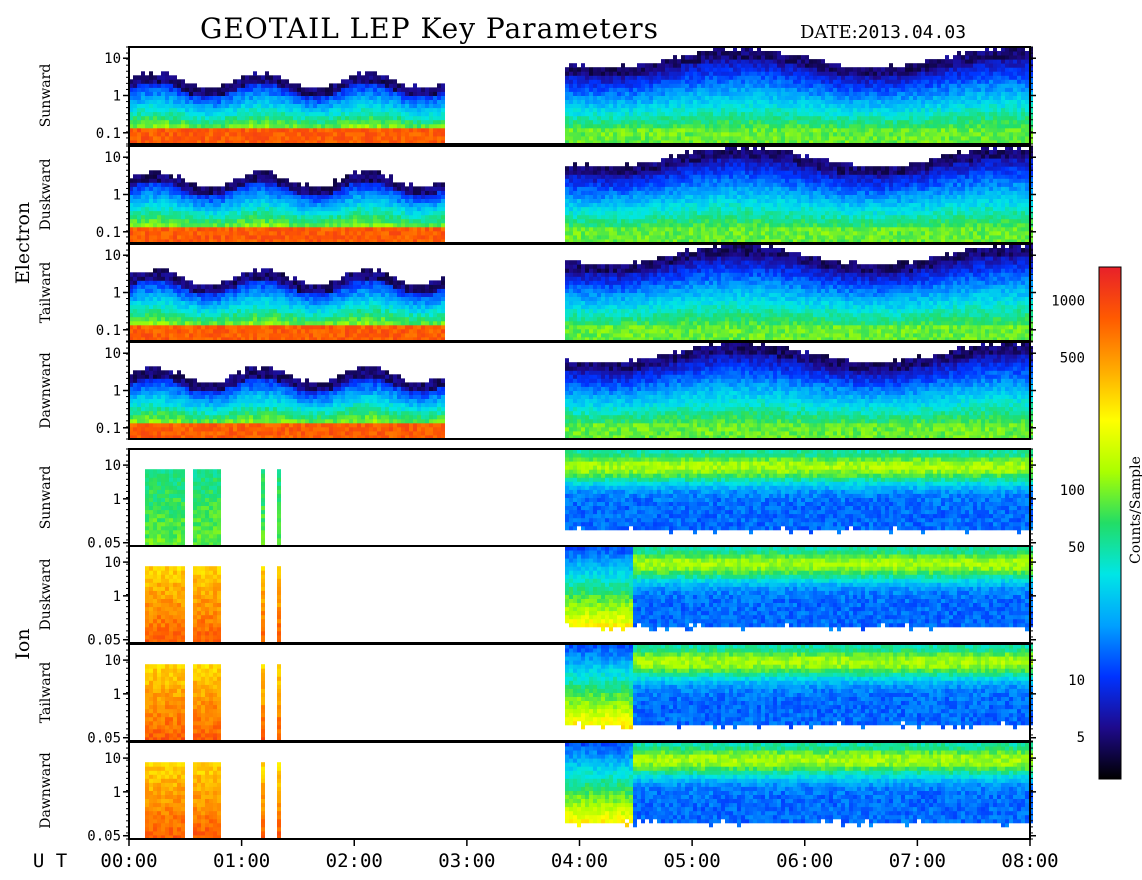 This screenshot has height=880, width=1142. Describe the element at coordinates (579, 861) in the screenshot. I see `x-tick-label: 04:00` at that location.